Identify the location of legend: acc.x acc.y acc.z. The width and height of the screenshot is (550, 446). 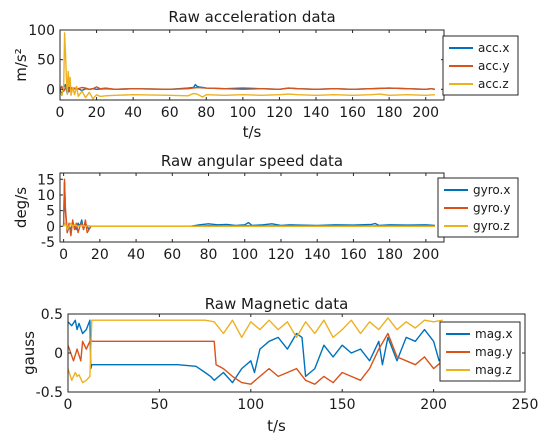
(480, 65).